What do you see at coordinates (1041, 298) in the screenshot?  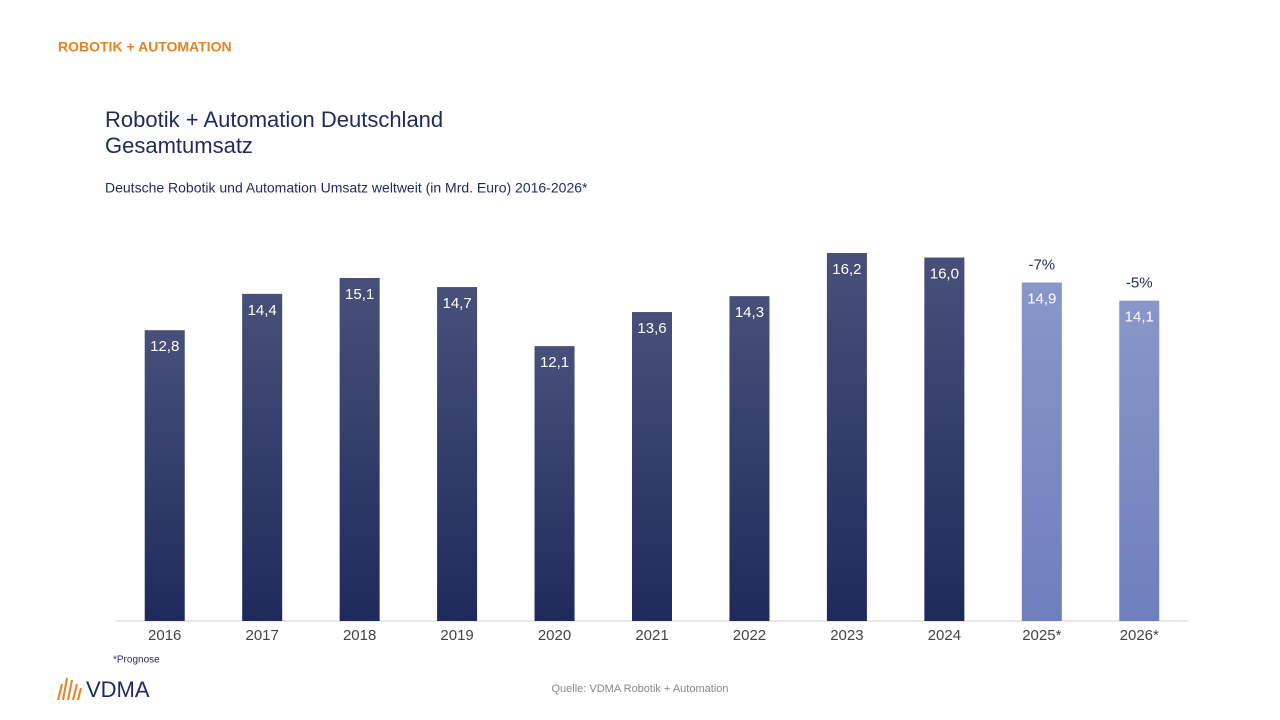 I see `value-label: 14,9` at bounding box center [1041, 298].